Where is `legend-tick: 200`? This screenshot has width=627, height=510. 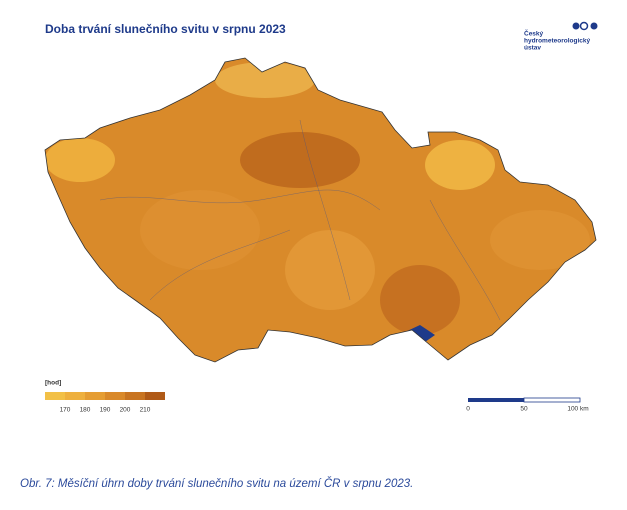
legend-tick: 200 is located at coordinates (125, 410).